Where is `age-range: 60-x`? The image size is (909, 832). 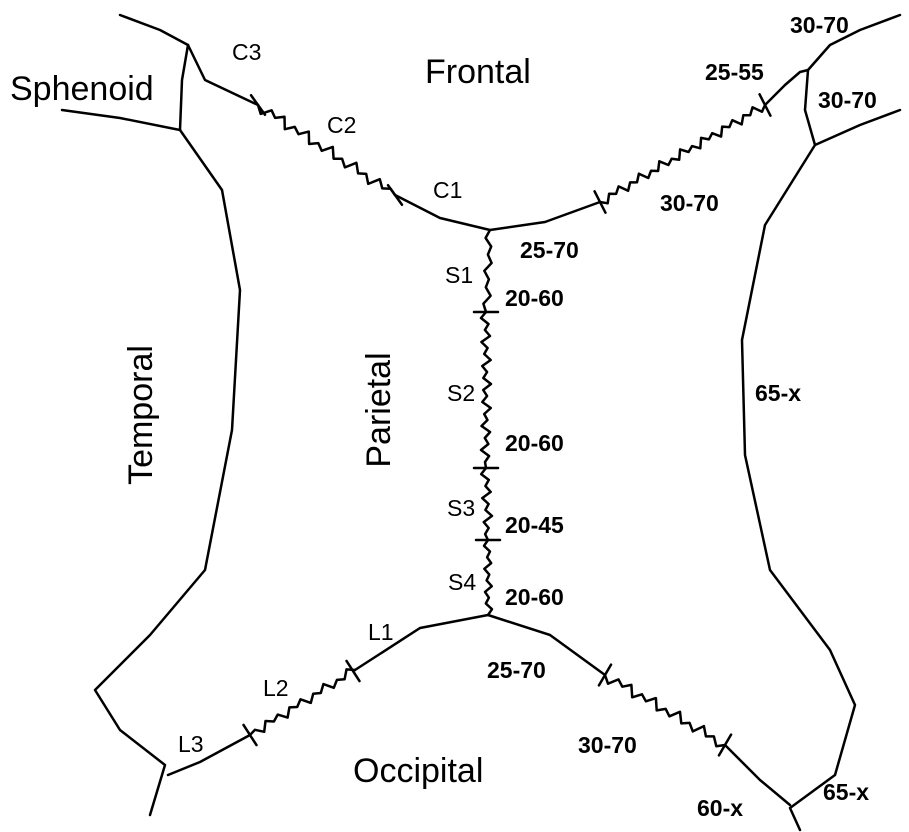
age-range: 60-x is located at coordinates (720, 808).